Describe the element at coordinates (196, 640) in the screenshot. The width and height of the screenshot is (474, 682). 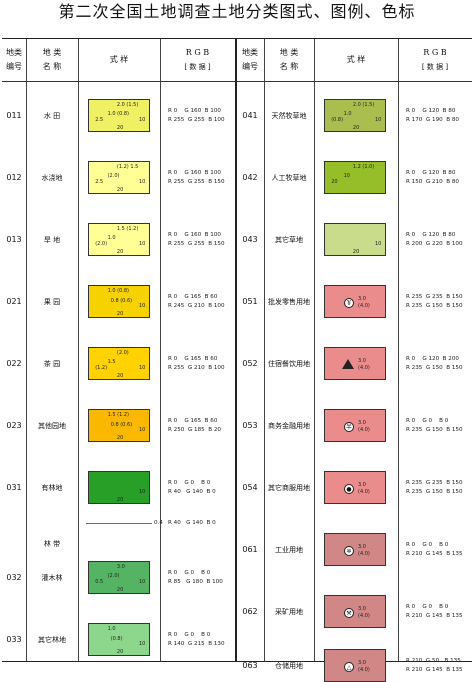
I see `rgb-values: R 0 G 0 B 0 R 140 G 215 B 130` at that location.